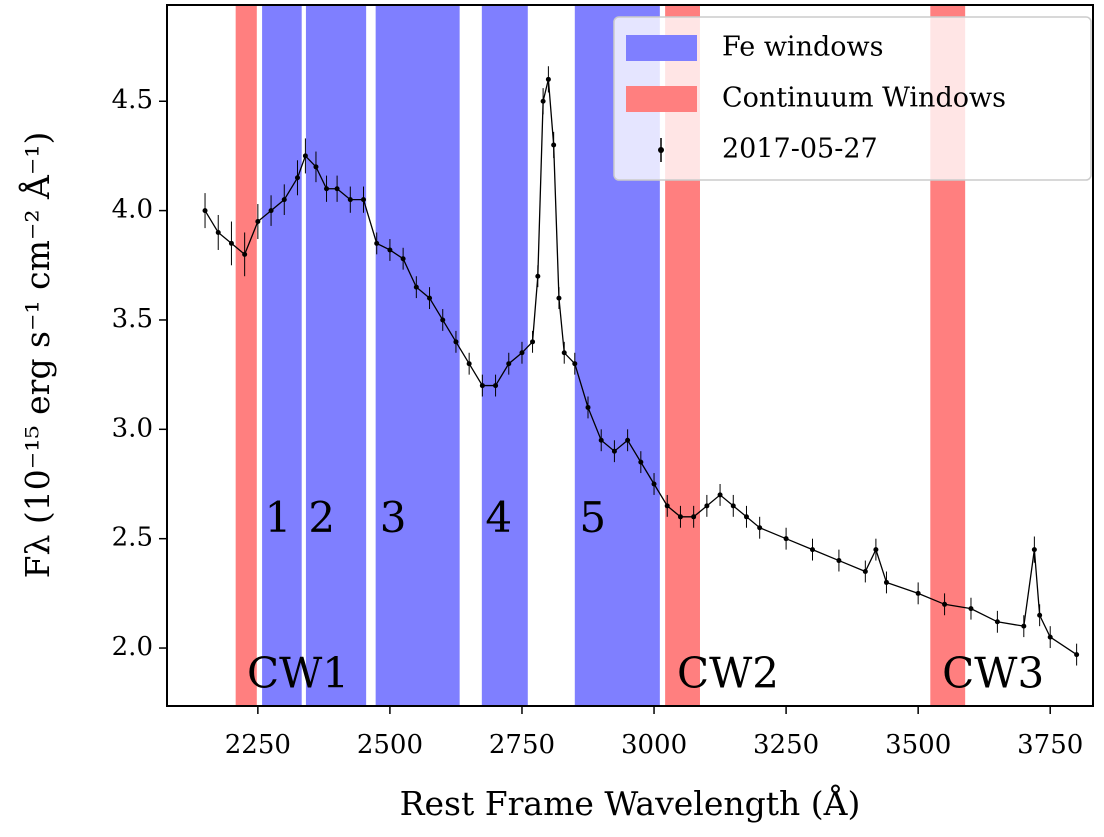 Image resolution: width=1104 pixels, height=837 pixels. What do you see at coordinates (918, 745) in the screenshot?
I see `x-tick-label: 3500` at bounding box center [918, 745].